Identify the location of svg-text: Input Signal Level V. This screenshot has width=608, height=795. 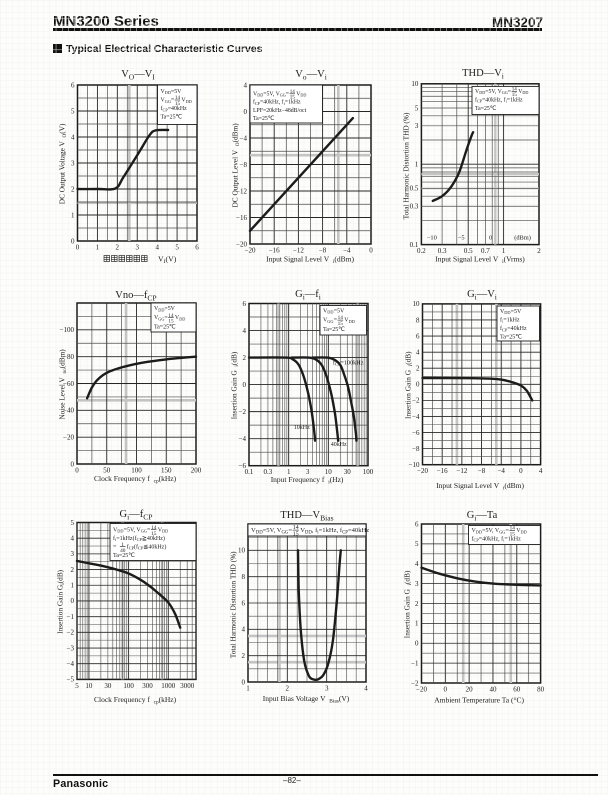
(467, 259).